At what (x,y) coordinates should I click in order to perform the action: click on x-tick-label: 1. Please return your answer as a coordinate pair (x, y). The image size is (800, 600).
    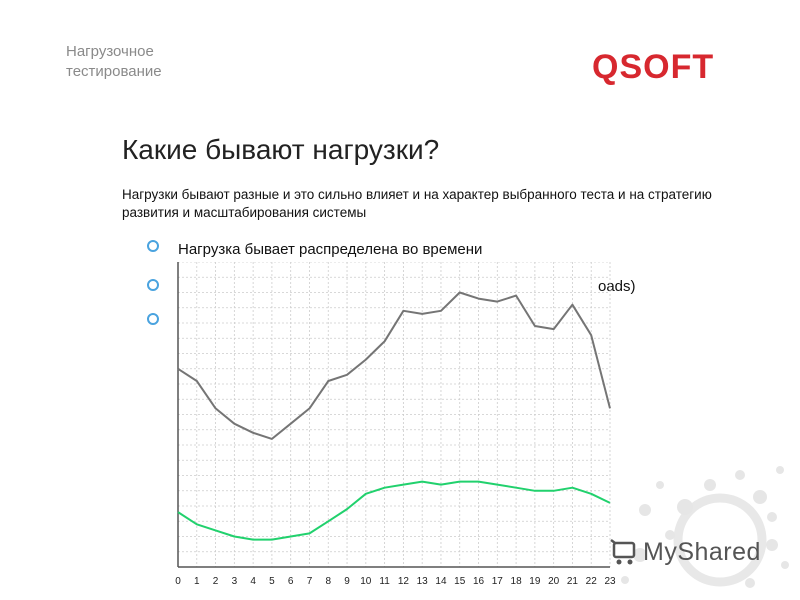
    Looking at the image, I should click on (197, 581).